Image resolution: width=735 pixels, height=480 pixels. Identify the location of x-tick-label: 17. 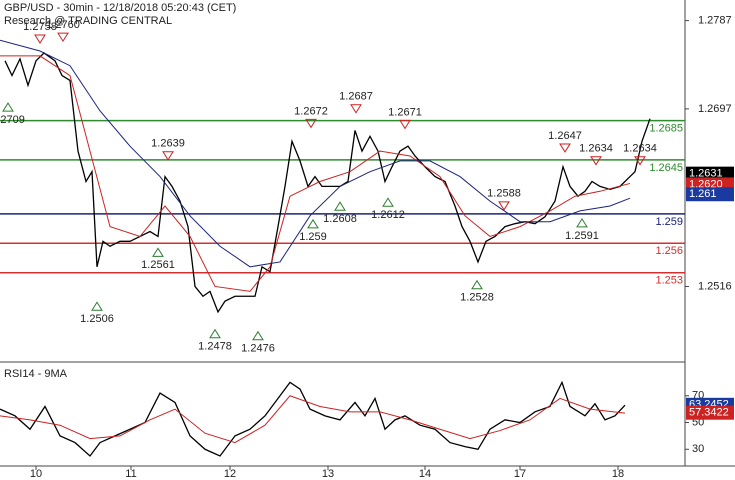
(520, 474).